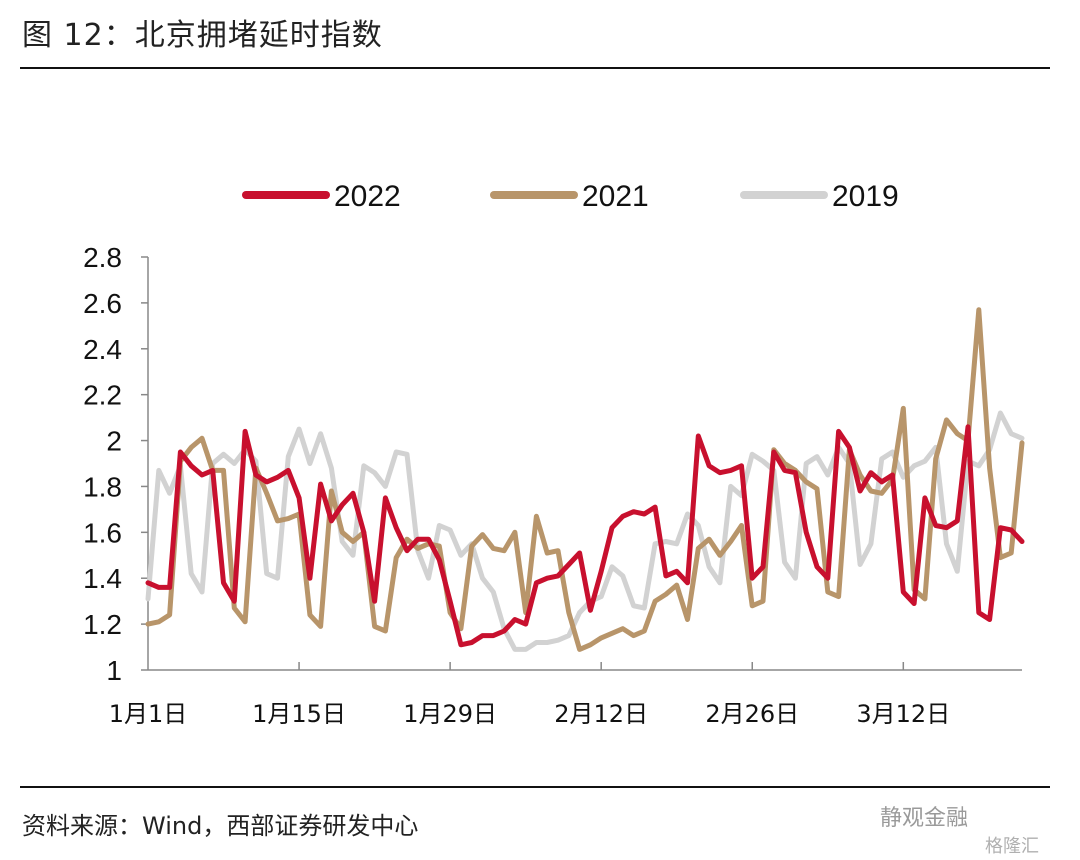 Image resolution: width=1080 pixels, height=860 pixels. I want to click on chart-legend: 2022 2021 2019, so click(570, 196).